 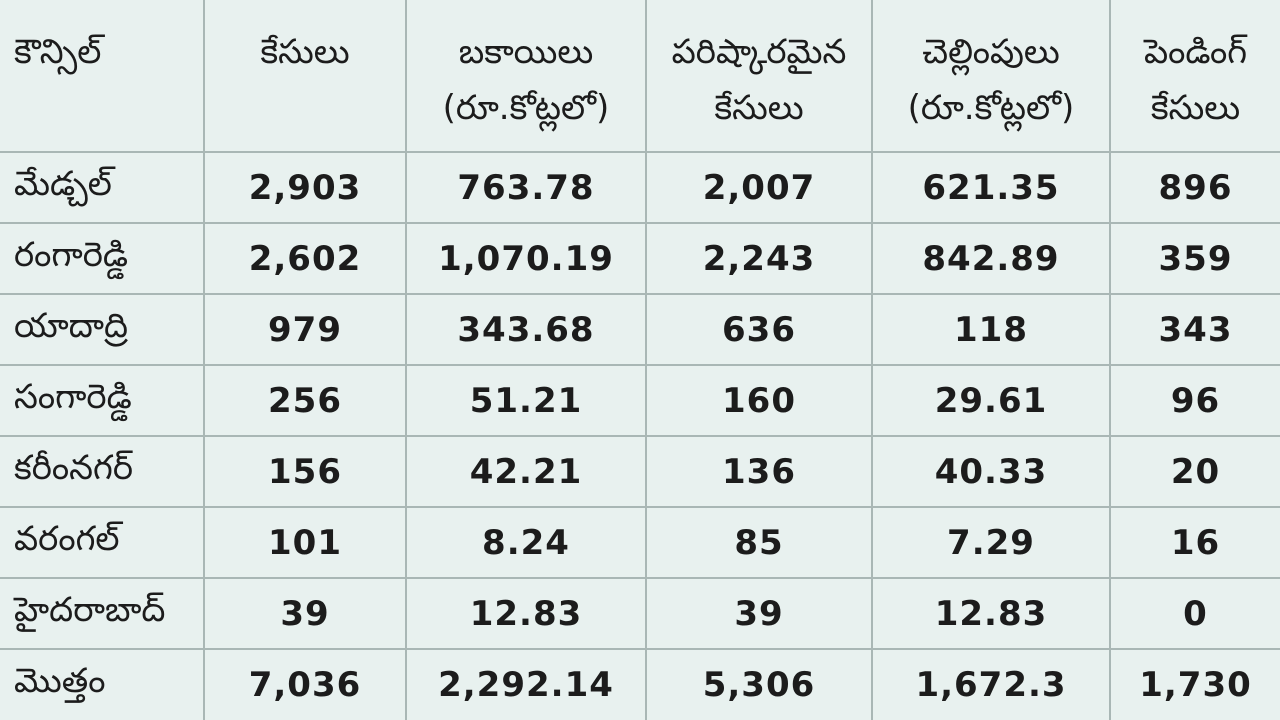 I want to click on table-row: వరంగల్ 101 8.24 85 7.29 16, so click(x=640, y=542).